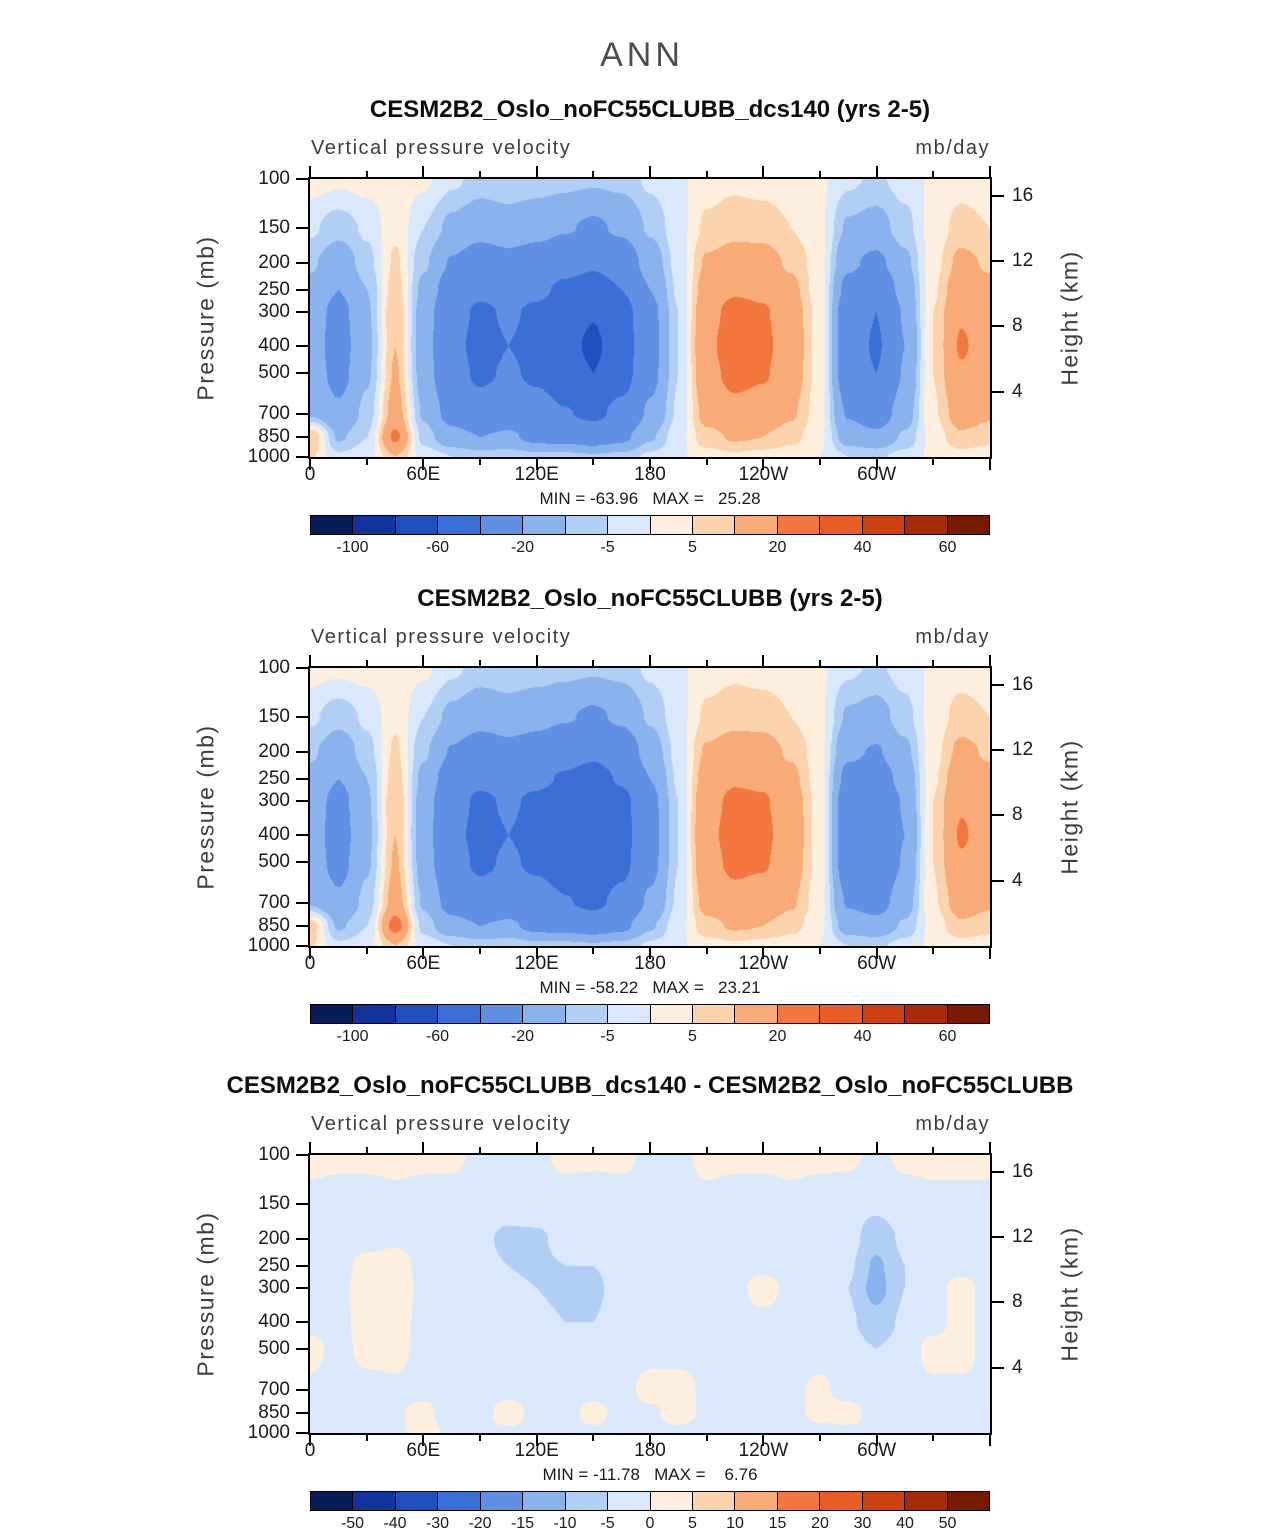 The width and height of the screenshot is (1285, 1531). I want to click on contour-canvas, so click(650, 807).